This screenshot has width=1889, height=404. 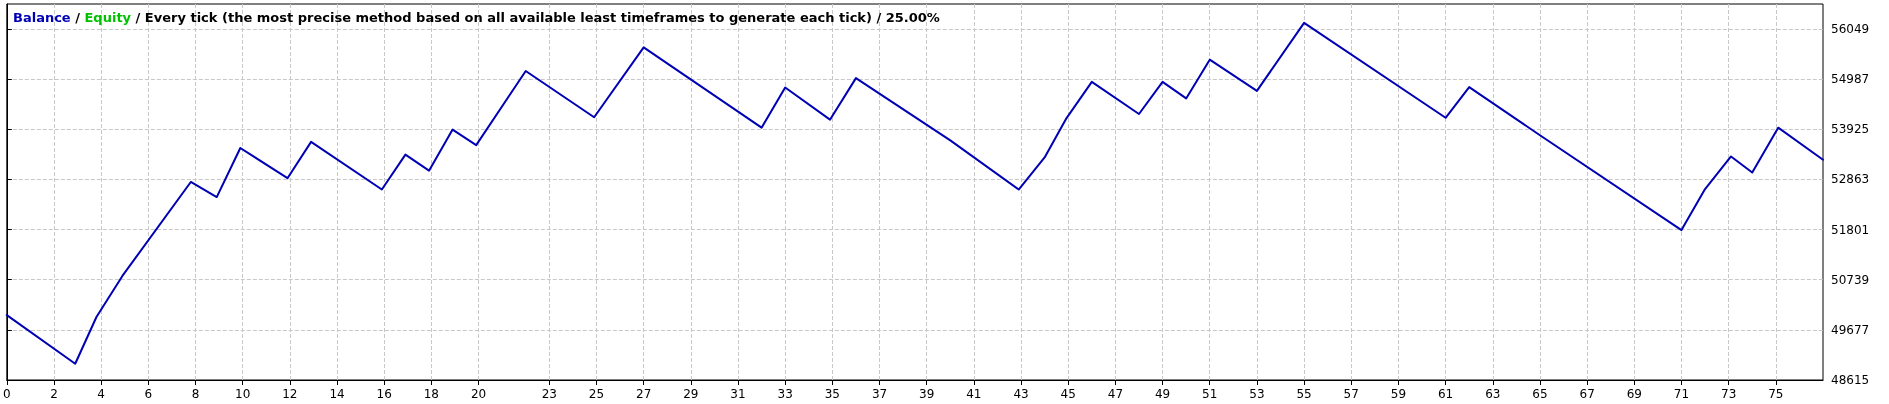 What do you see at coordinates (1210, 394) in the screenshot?
I see `x-tick-label: 51` at bounding box center [1210, 394].